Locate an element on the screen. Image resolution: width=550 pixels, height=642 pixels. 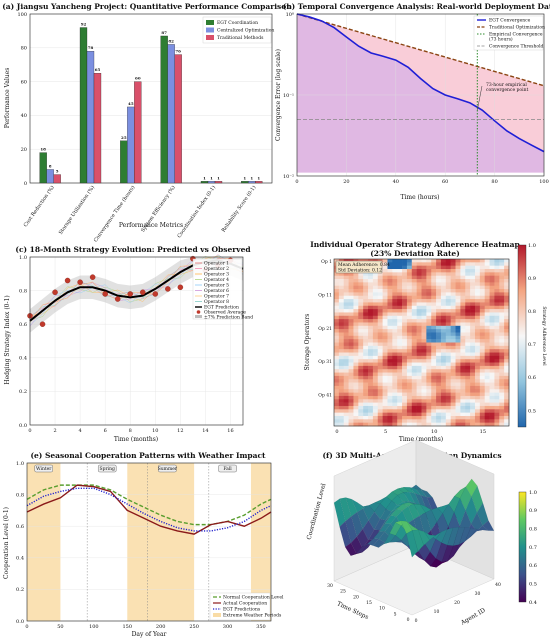
y-axis-label: Performance Values is located at coordinates (7, 98).